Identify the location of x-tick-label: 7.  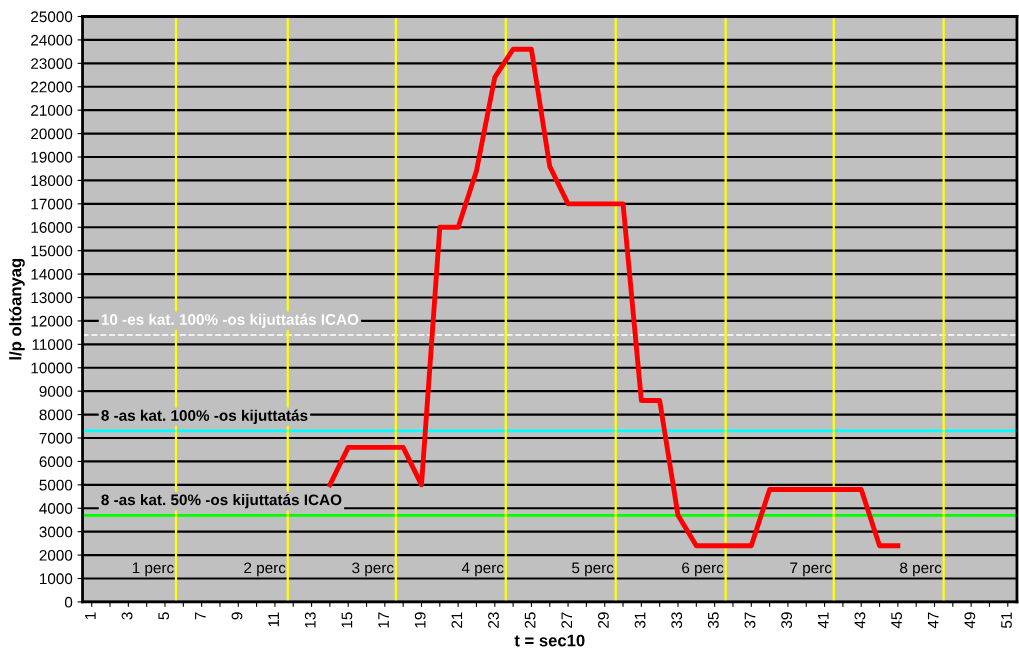
(200, 616).